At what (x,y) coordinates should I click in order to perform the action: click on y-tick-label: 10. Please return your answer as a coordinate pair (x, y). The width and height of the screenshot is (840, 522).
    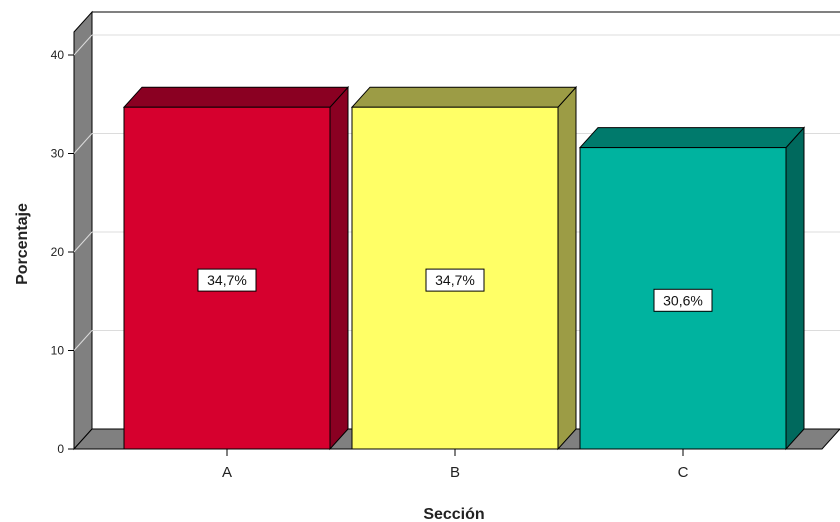
    Looking at the image, I should click on (58, 351).